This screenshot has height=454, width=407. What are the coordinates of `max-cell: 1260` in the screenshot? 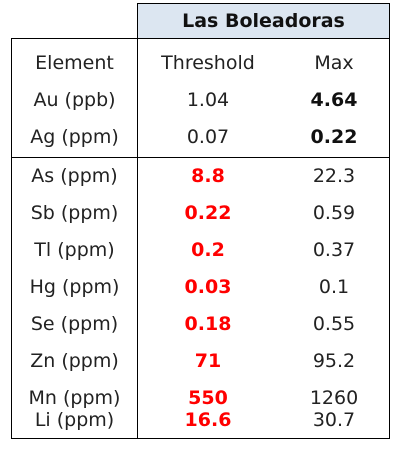 It's located at (334, 398).